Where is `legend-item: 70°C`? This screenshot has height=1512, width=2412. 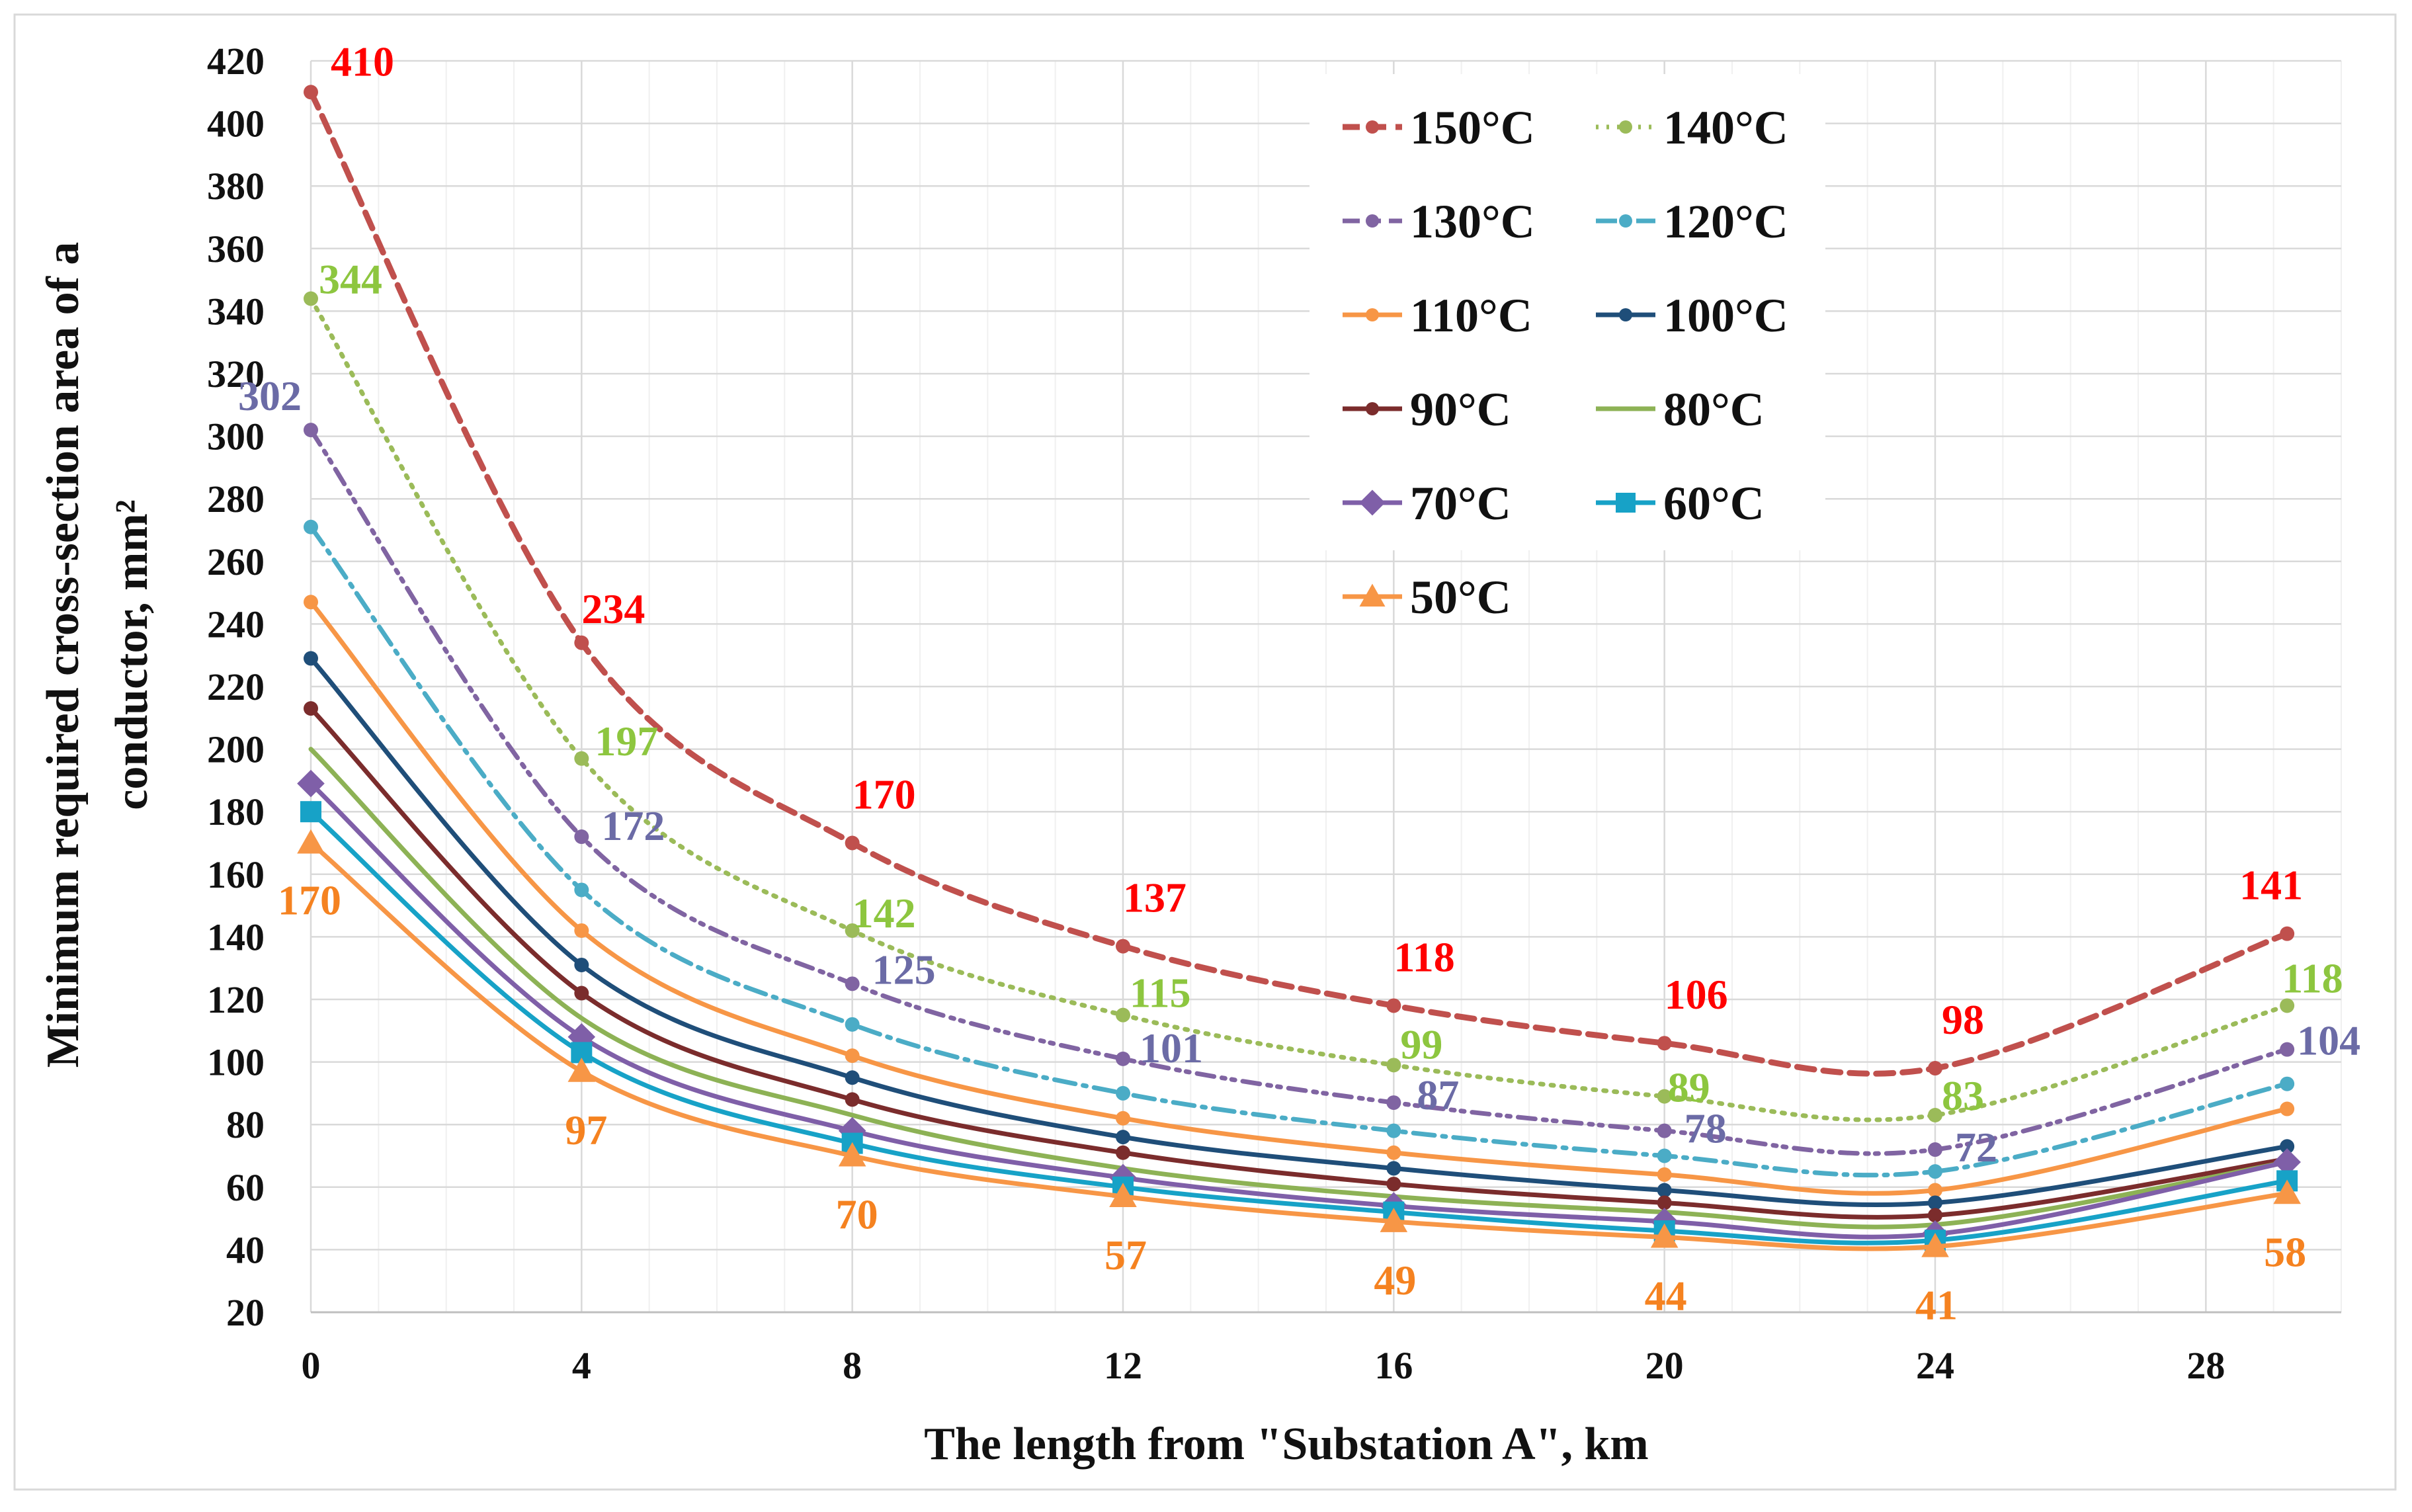 legend-item: 70°C is located at coordinates (1427, 503).